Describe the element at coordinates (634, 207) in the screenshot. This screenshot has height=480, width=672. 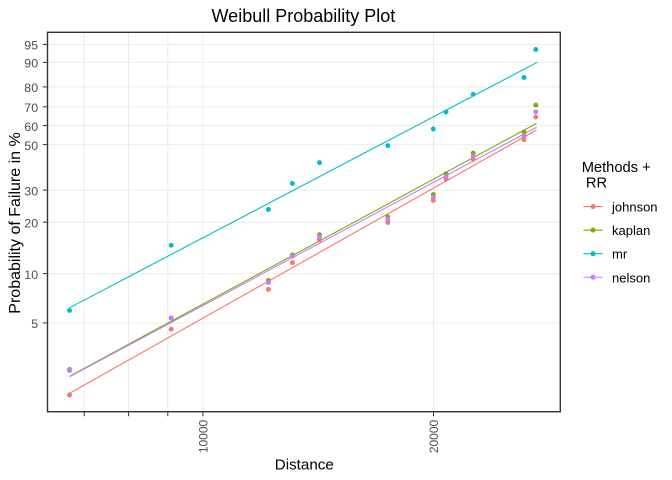
I see `svg-text: johnson` at that location.